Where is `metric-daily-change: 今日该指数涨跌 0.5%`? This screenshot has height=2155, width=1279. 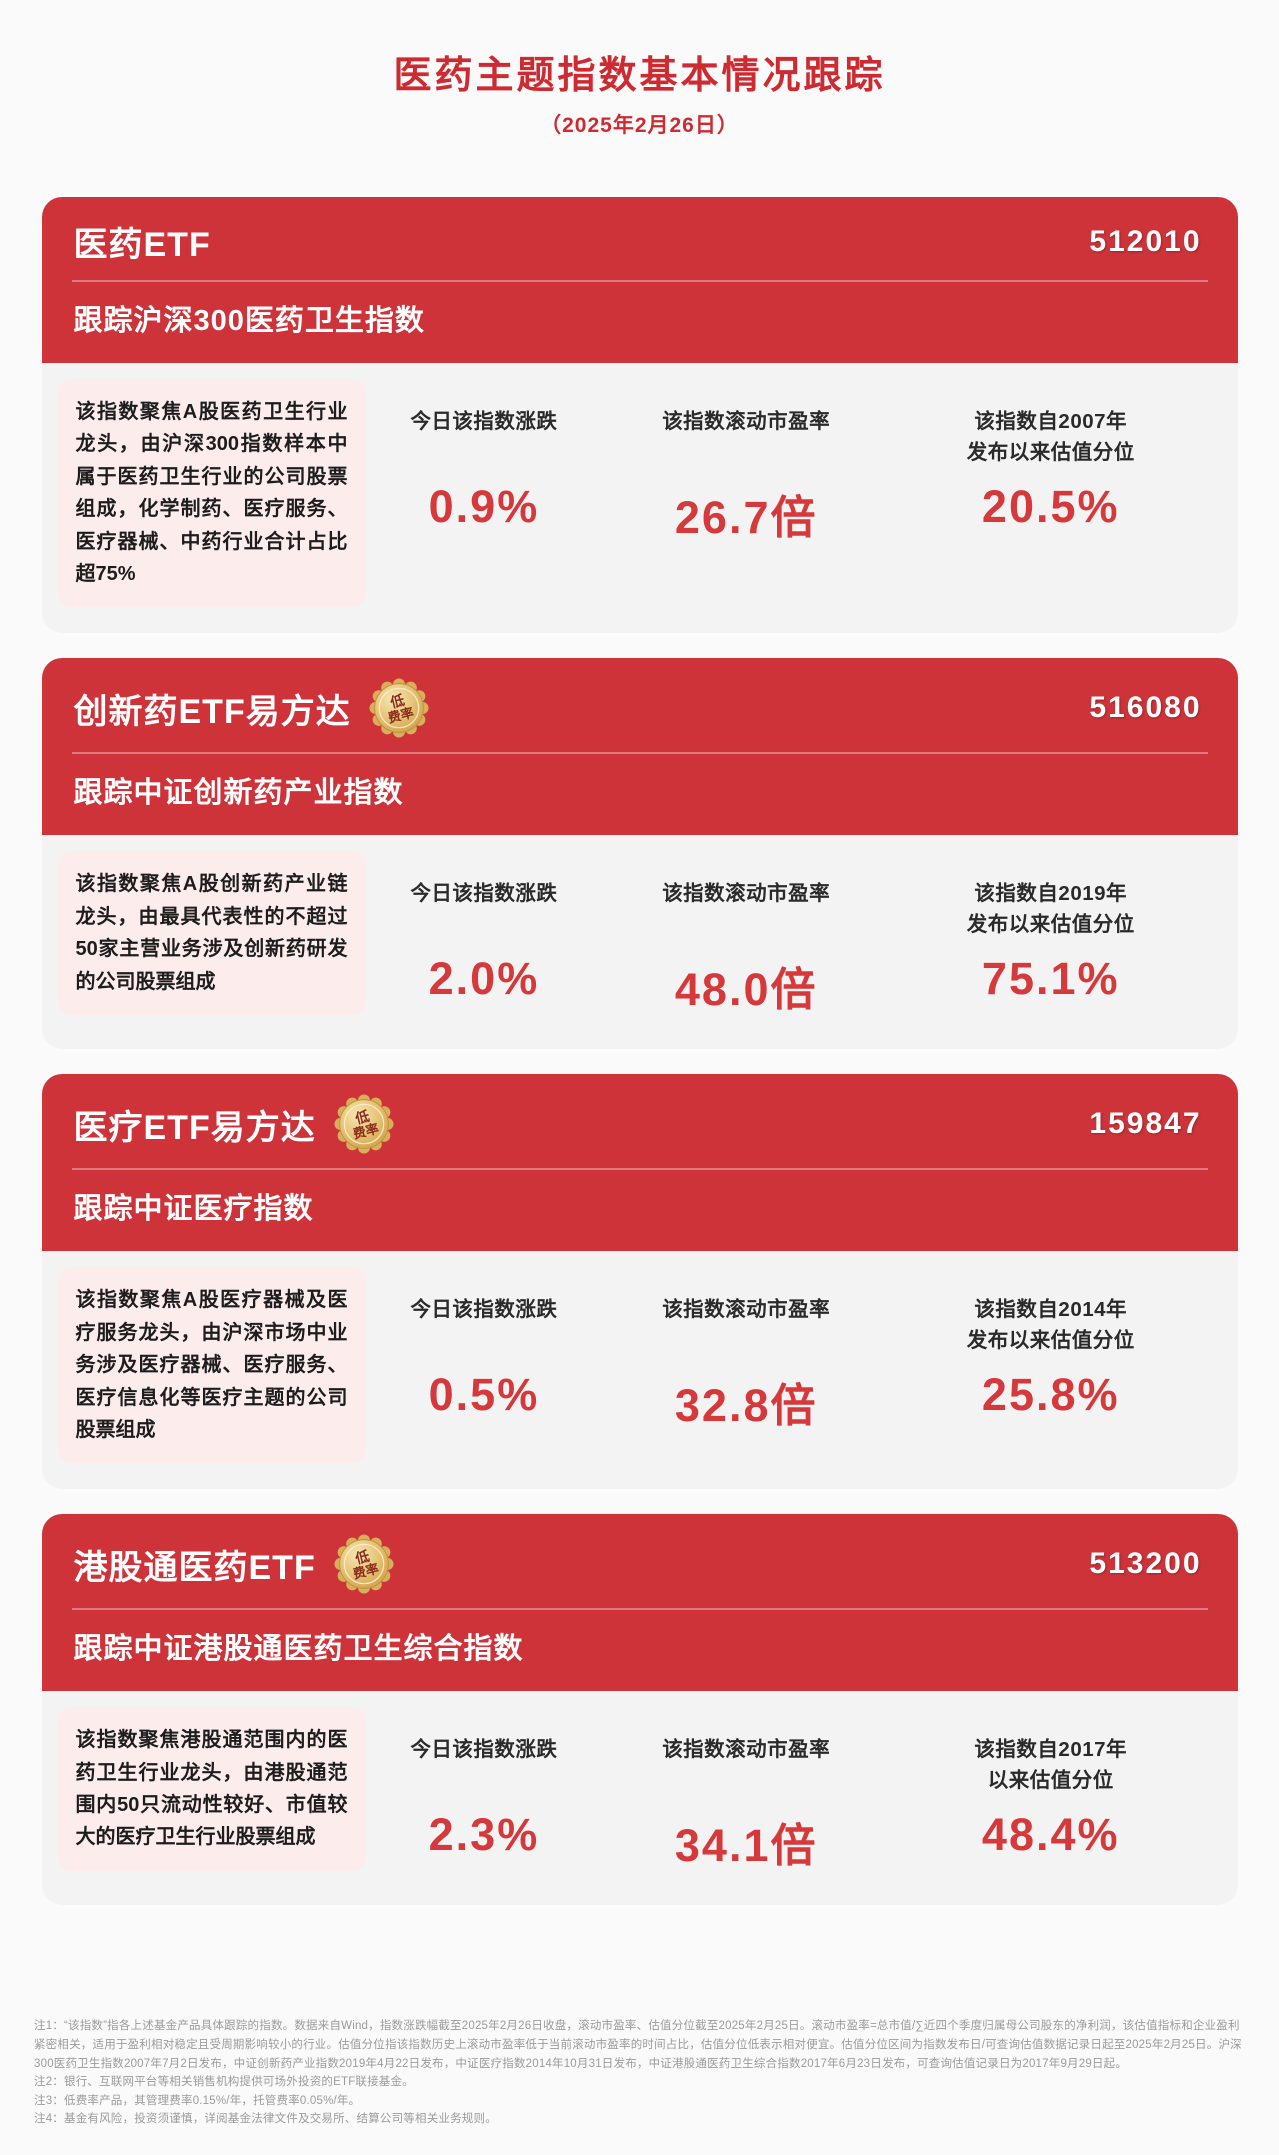 metric-daily-change: 今日该指数涨跌 0.5% is located at coordinates (484, 1364).